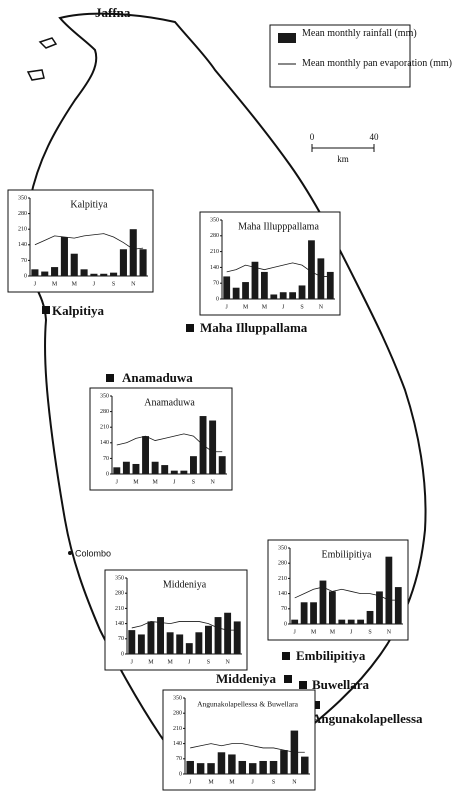 The image size is (462, 793). What do you see at coordinates (254, 327) in the screenshot?
I see `place-label: Maha Illuppallama` at bounding box center [254, 327].